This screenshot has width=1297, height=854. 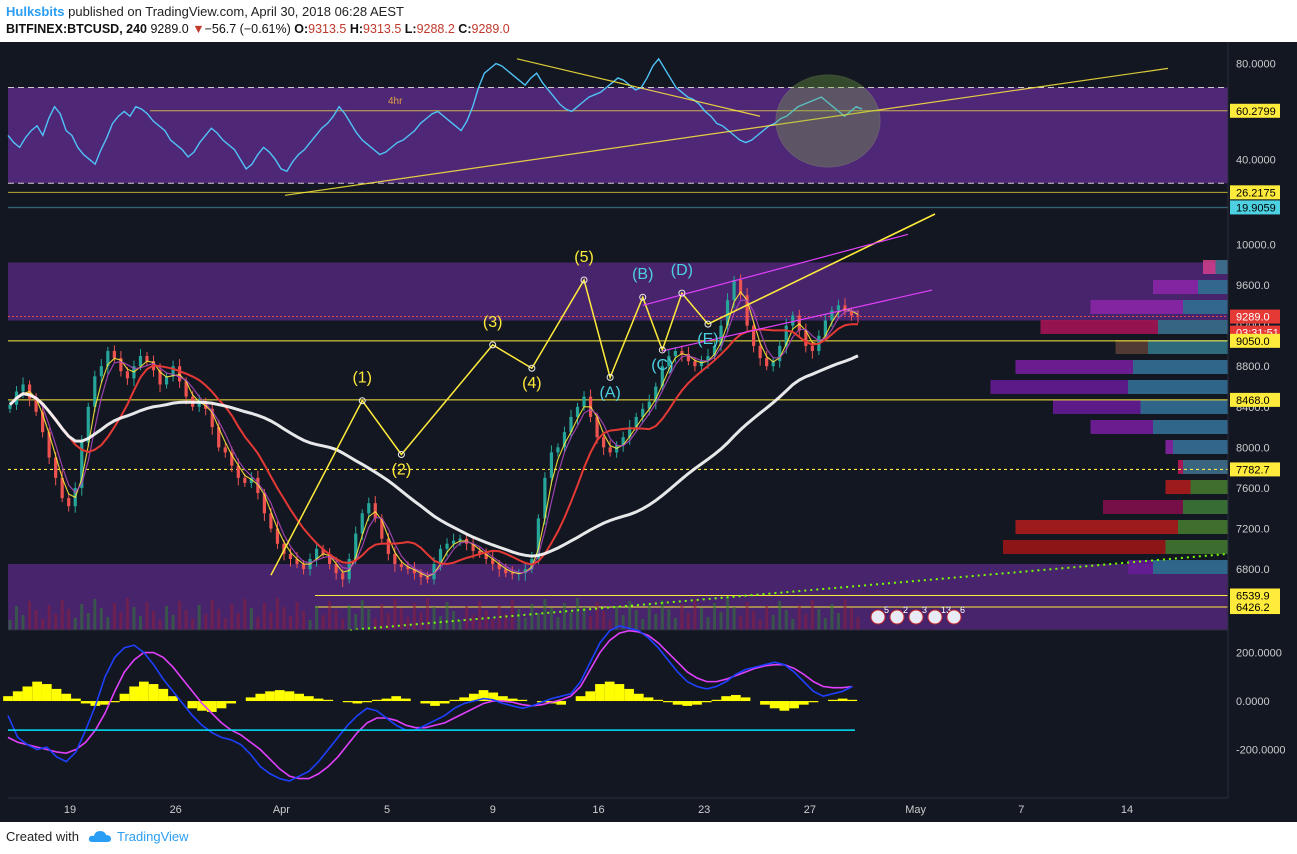 I want to click on price-marker, so click(x=1255, y=399).